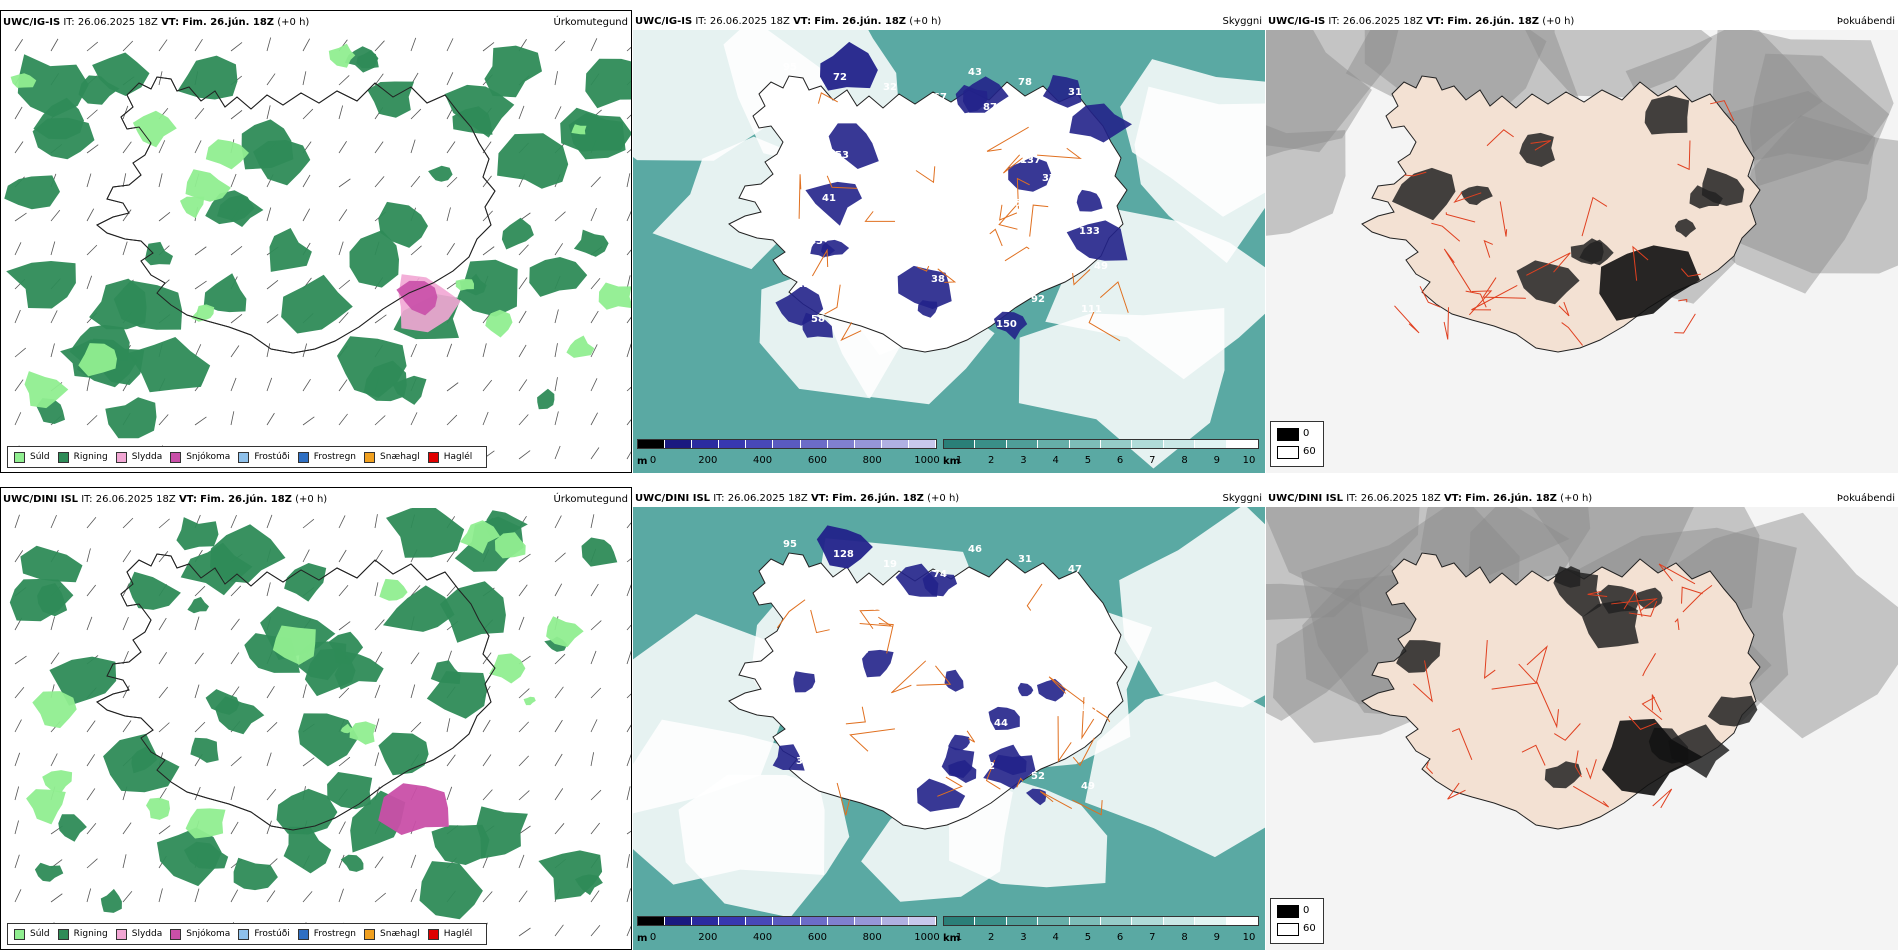  I want to click on valid-time-label: VT:, so click(1435, 21).